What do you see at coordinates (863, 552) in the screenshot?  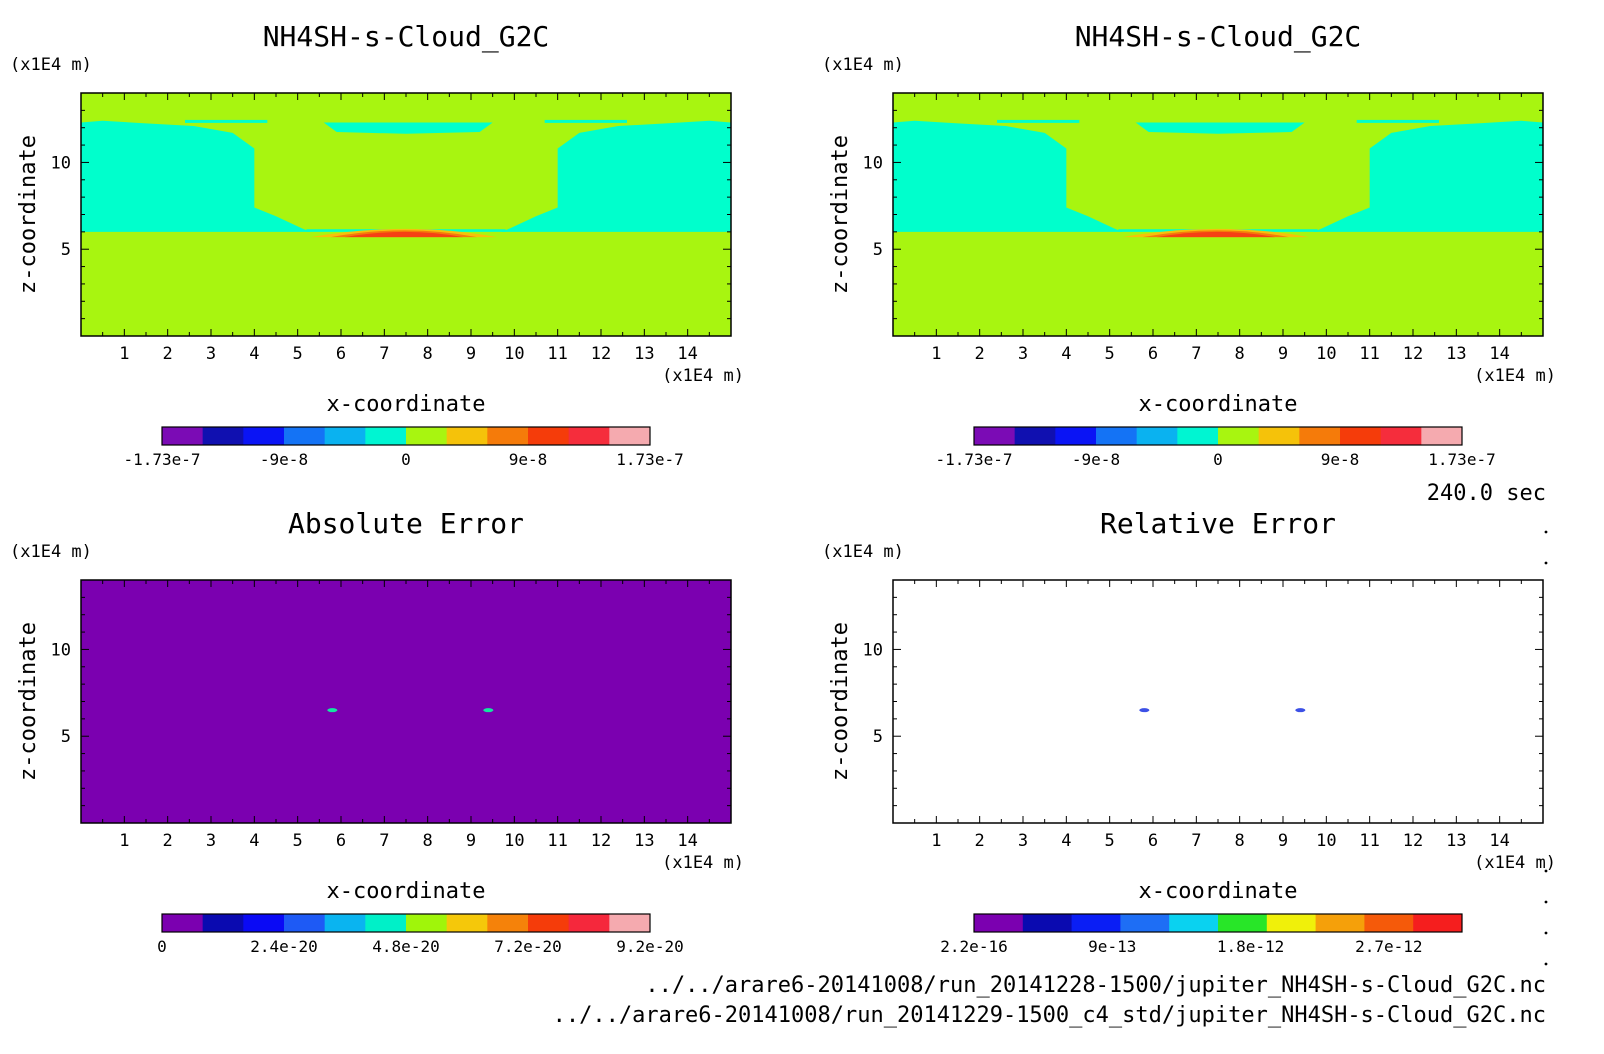 I see `z-unit-label: (x1E4 m)` at bounding box center [863, 552].